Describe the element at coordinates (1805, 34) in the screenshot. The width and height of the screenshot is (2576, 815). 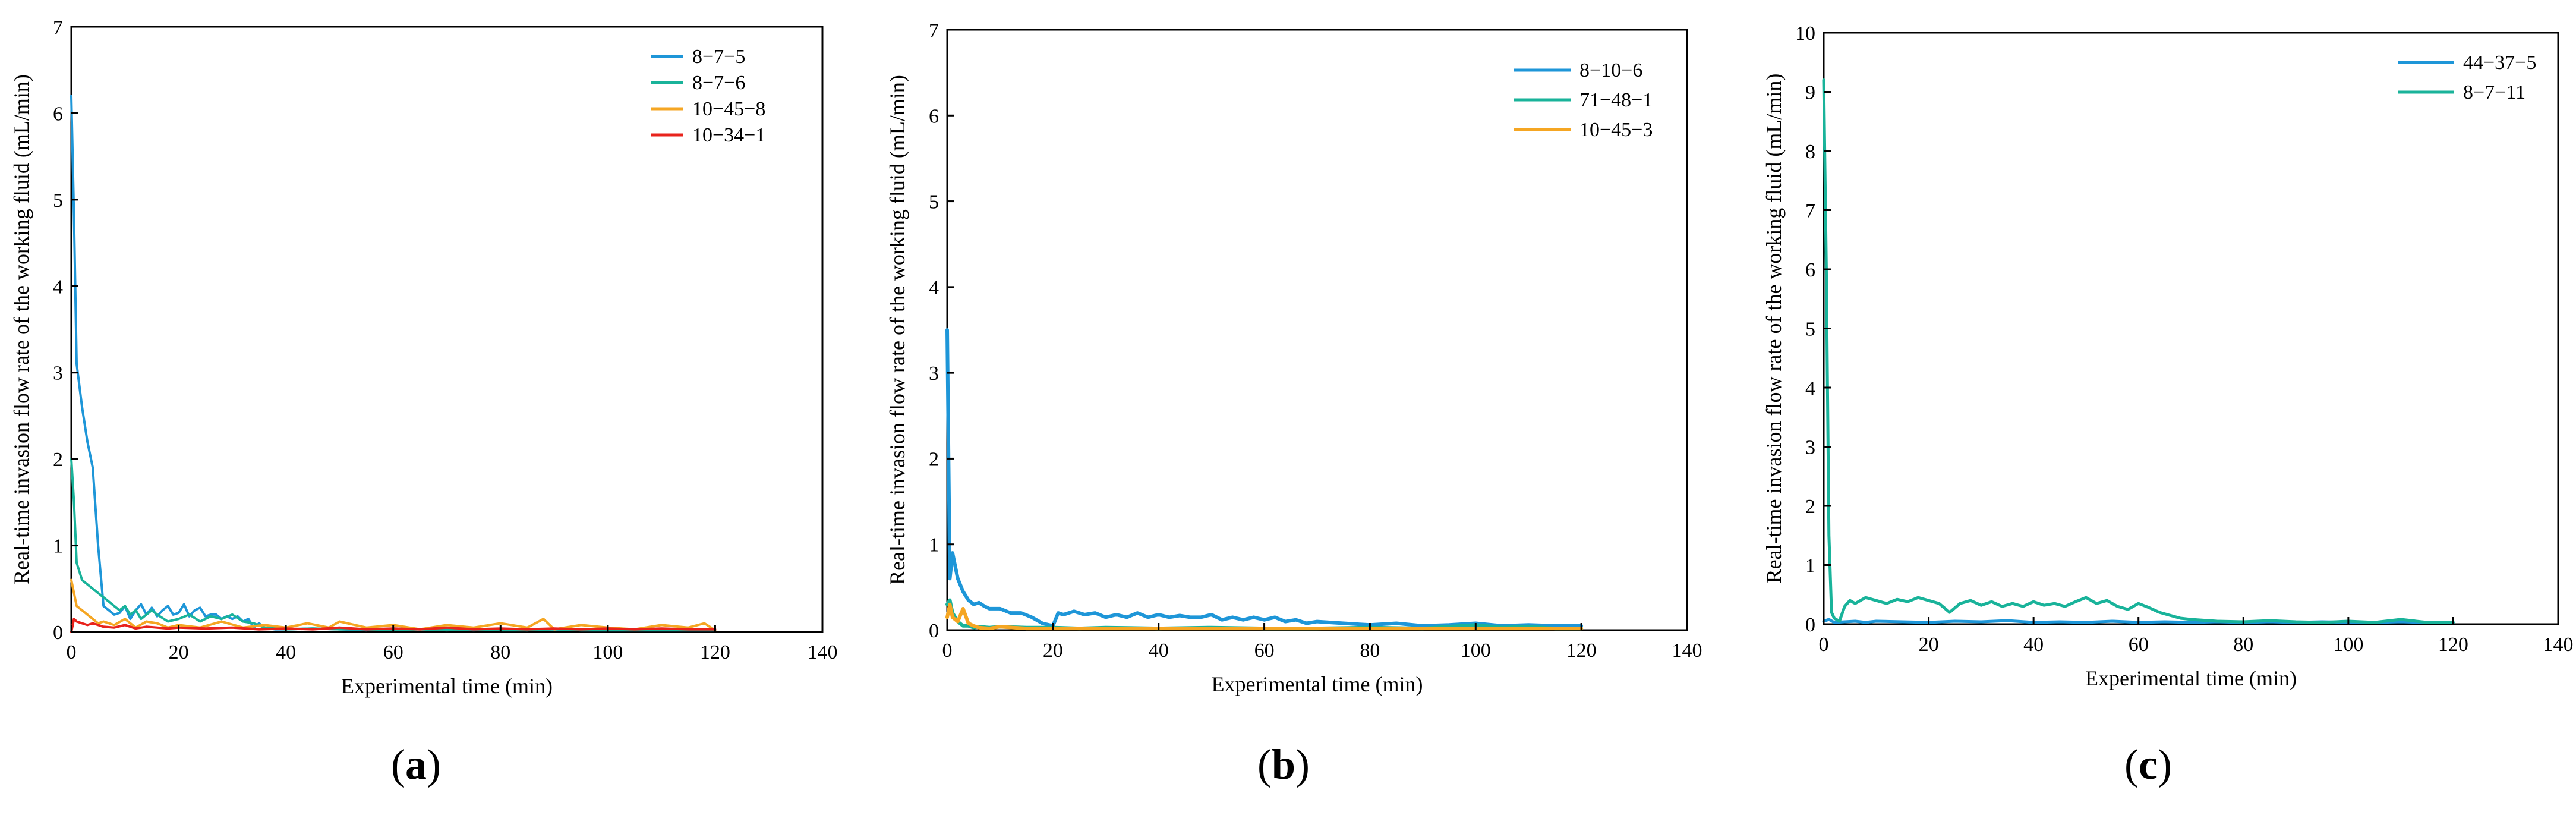
I see `y-tick-label: 10` at that location.